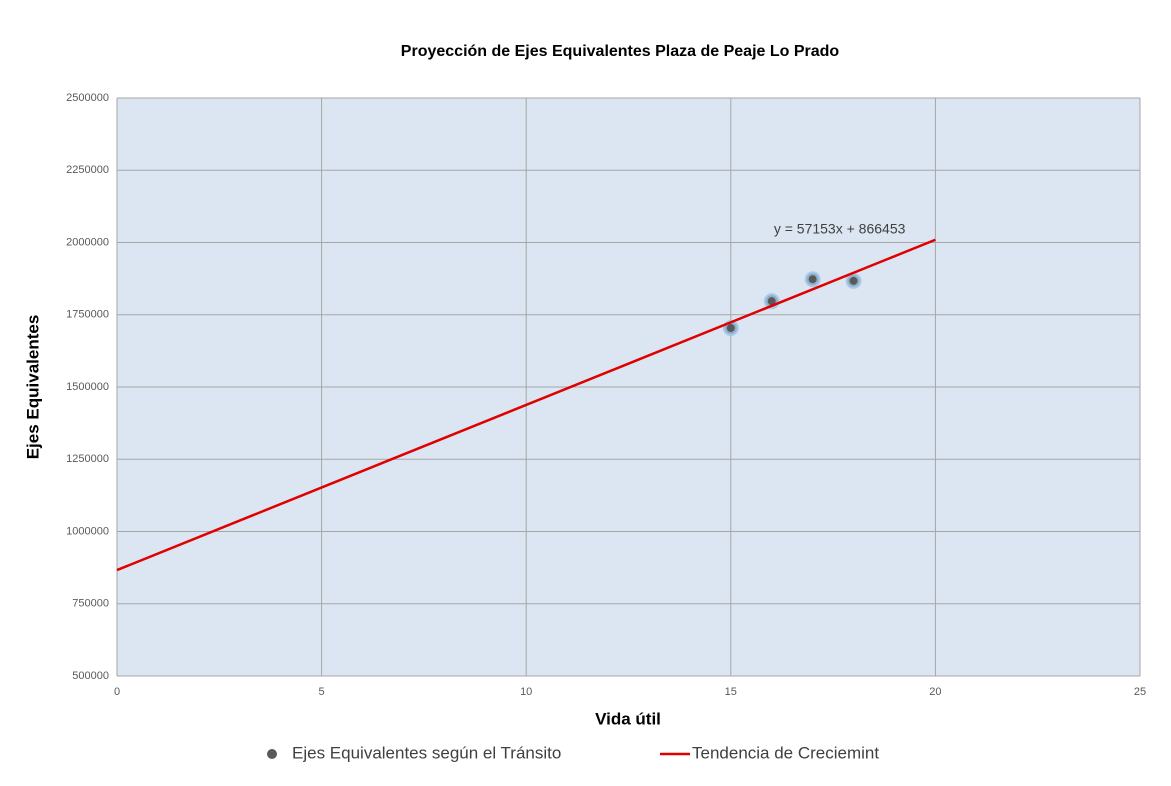  I want to click on legend-label: Ejes Equivalentes según el Tránsito, so click(426, 752).